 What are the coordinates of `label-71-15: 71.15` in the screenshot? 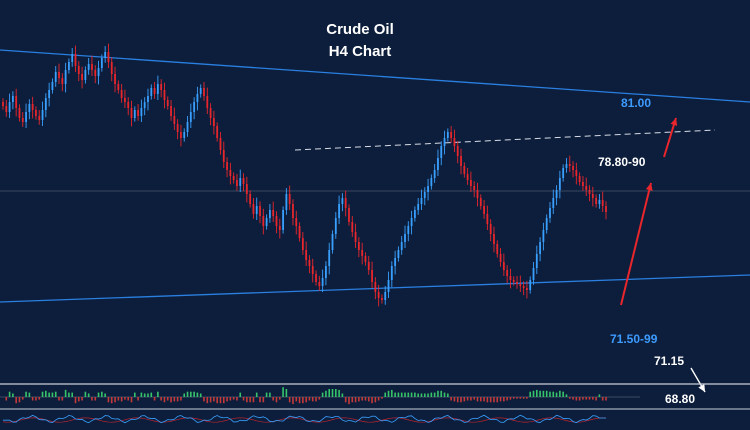 It's located at (669, 361).